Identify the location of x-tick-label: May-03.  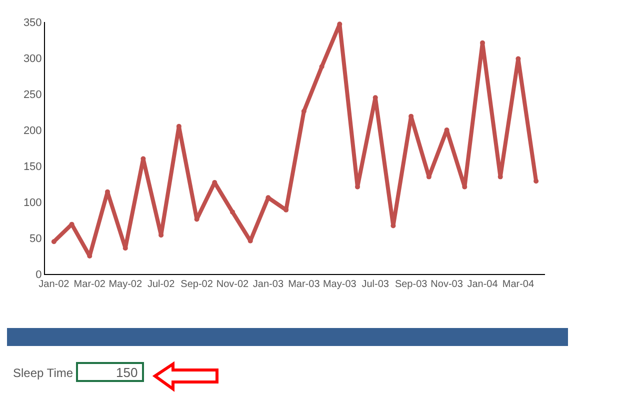
(339, 284).